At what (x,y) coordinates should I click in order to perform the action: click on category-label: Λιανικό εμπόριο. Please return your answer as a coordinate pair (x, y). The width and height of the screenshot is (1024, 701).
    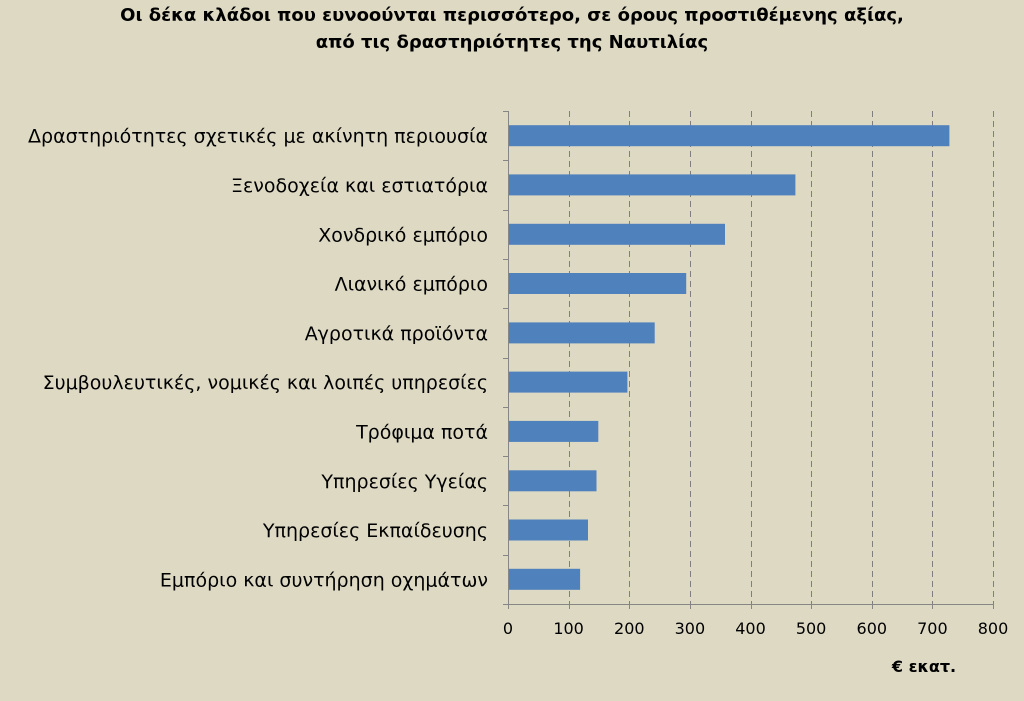
    Looking at the image, I should click on (411, 285).